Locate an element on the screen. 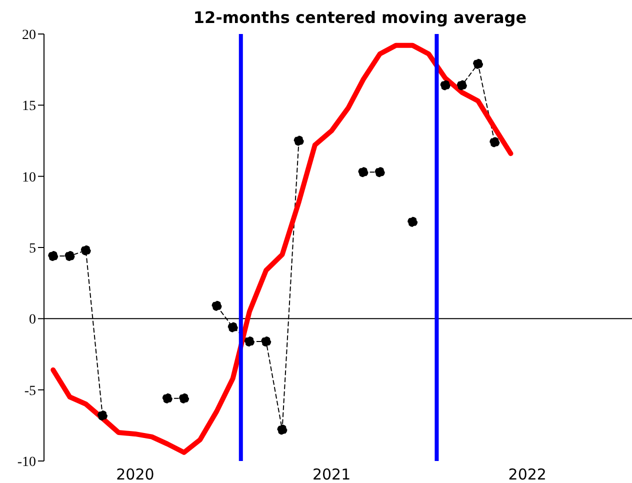 This screenshot has height=483, width=632. y-tick-label: 5 is located at coordinates (32, 248).